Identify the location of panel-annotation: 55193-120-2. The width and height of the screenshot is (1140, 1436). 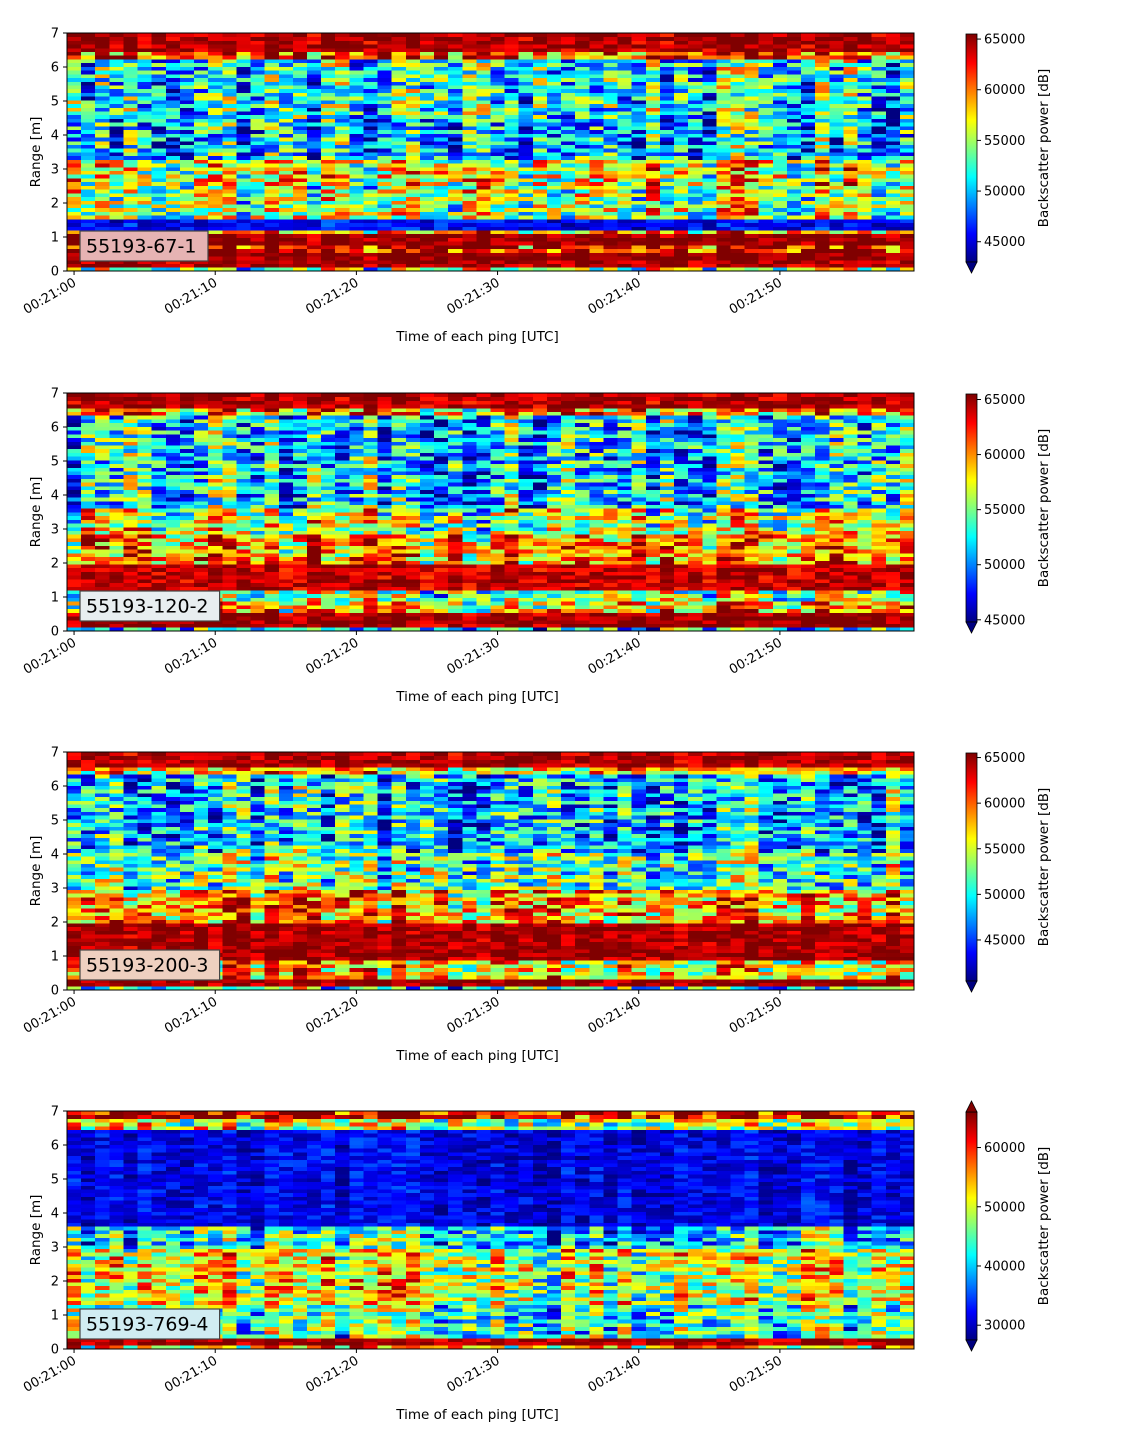
(150, 606).